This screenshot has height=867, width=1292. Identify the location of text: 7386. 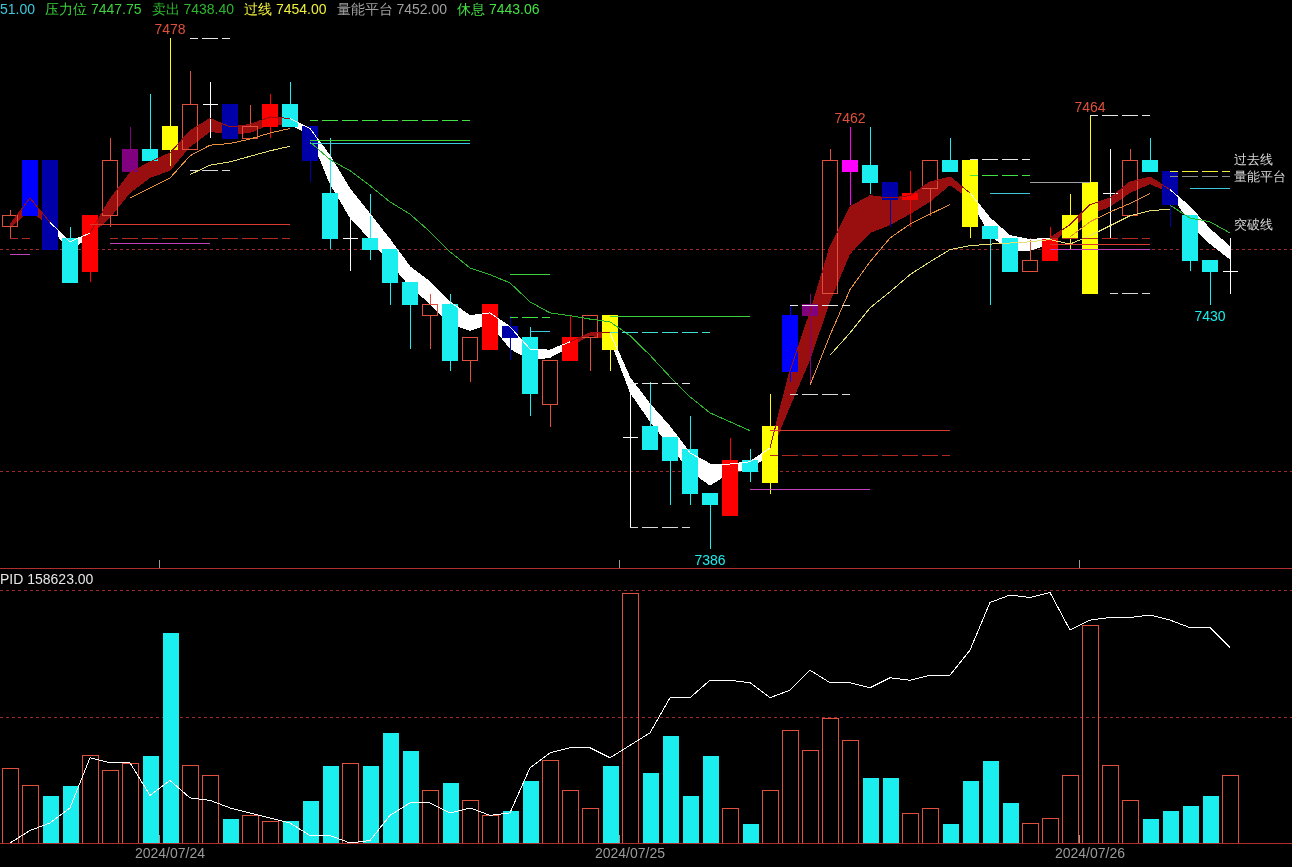
(710, 560).